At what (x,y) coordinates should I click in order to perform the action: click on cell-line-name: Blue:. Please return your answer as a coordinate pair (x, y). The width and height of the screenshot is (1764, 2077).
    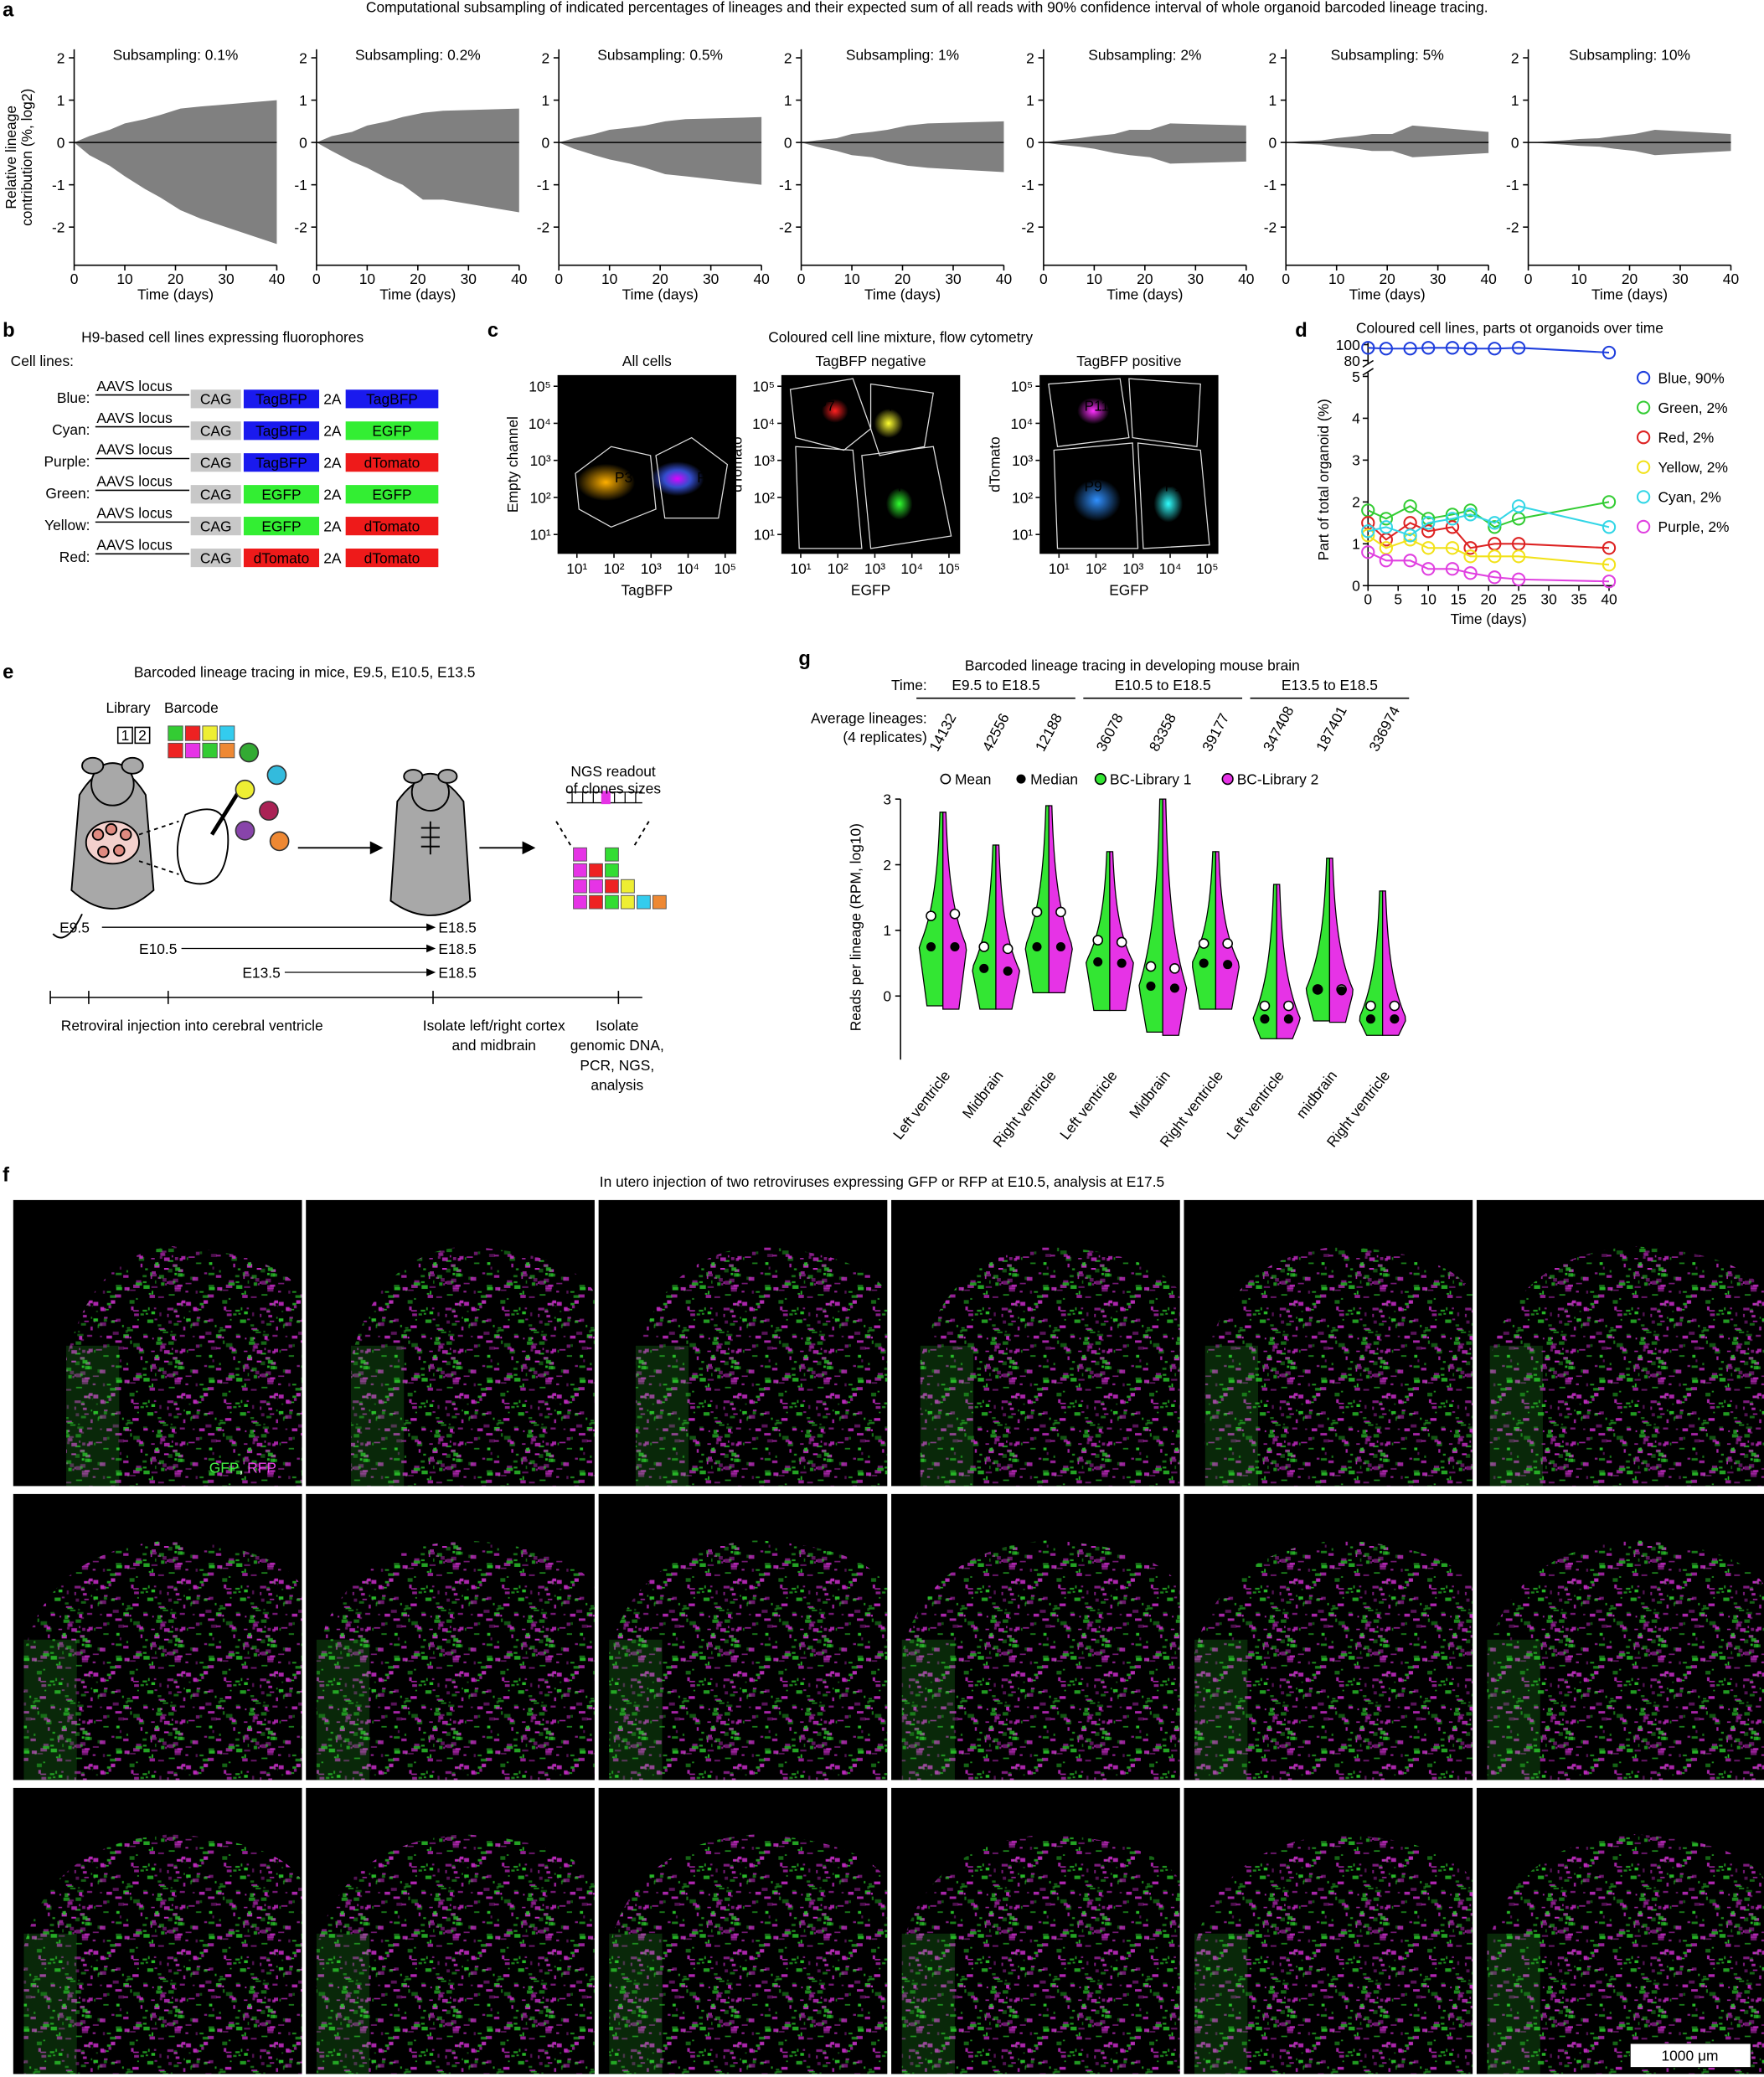
    Looking at the image, I should click on (74, 397).